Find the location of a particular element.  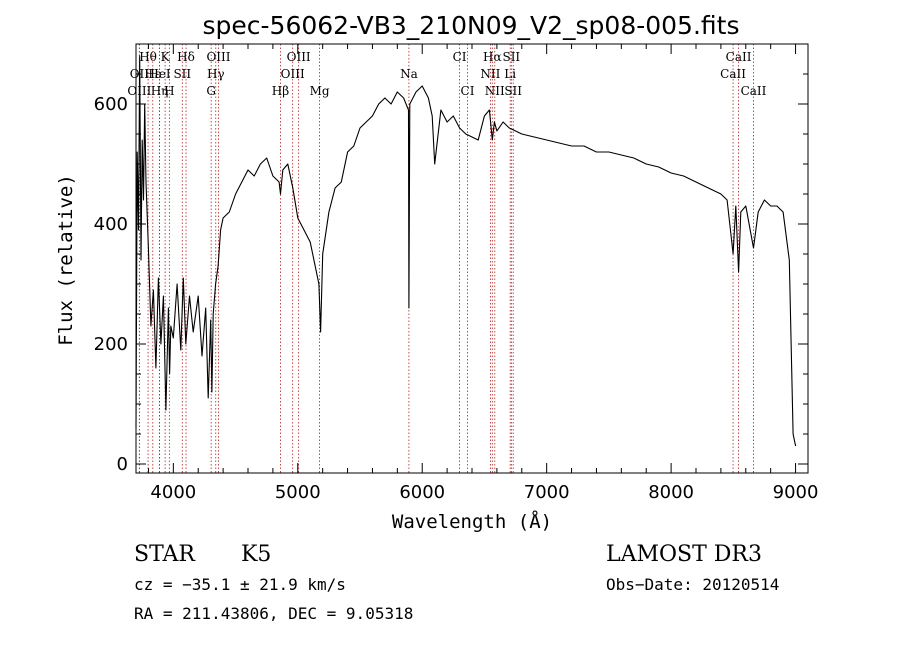

y-tick-label: 600 is located at coordinates (111, 104).